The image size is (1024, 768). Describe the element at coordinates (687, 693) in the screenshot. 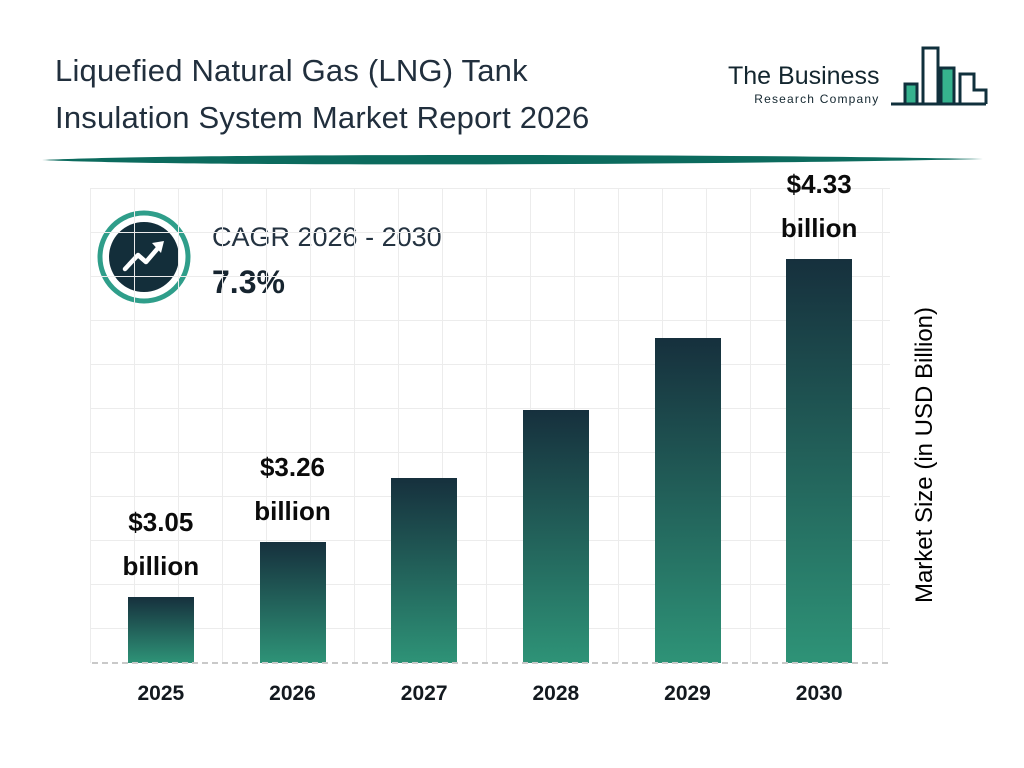

I see `x-axis-tick-2029: 2029` at that location.